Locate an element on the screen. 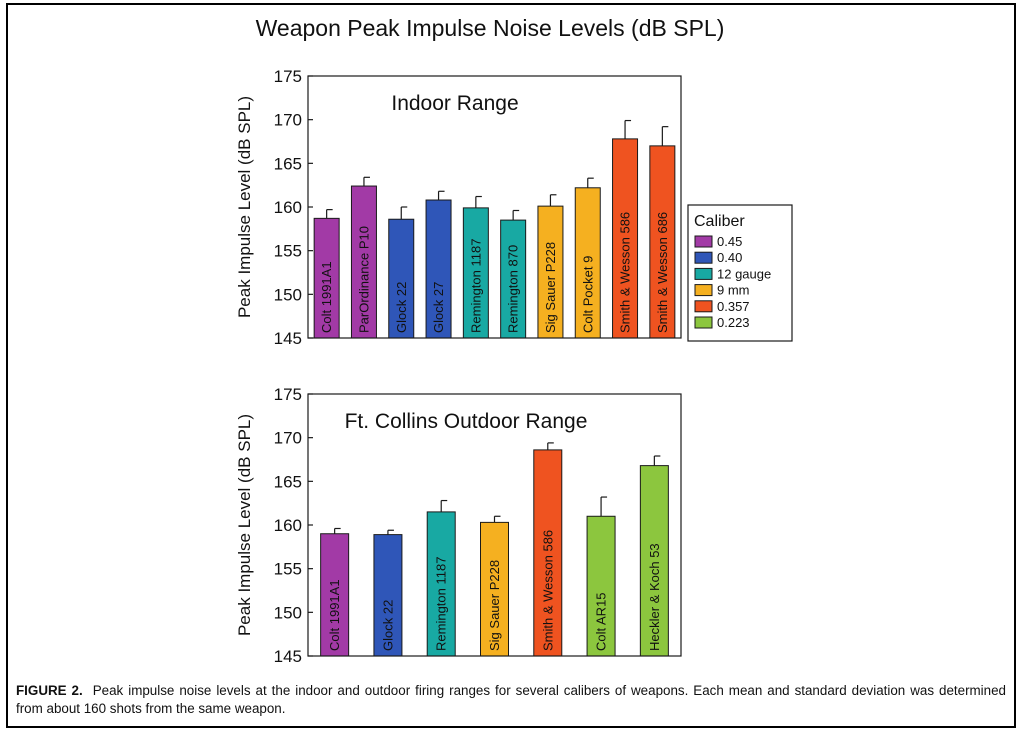 This screenshot has height=736, width=1024. legend-item-label: 0.45 is located at coordinates (729, 241).